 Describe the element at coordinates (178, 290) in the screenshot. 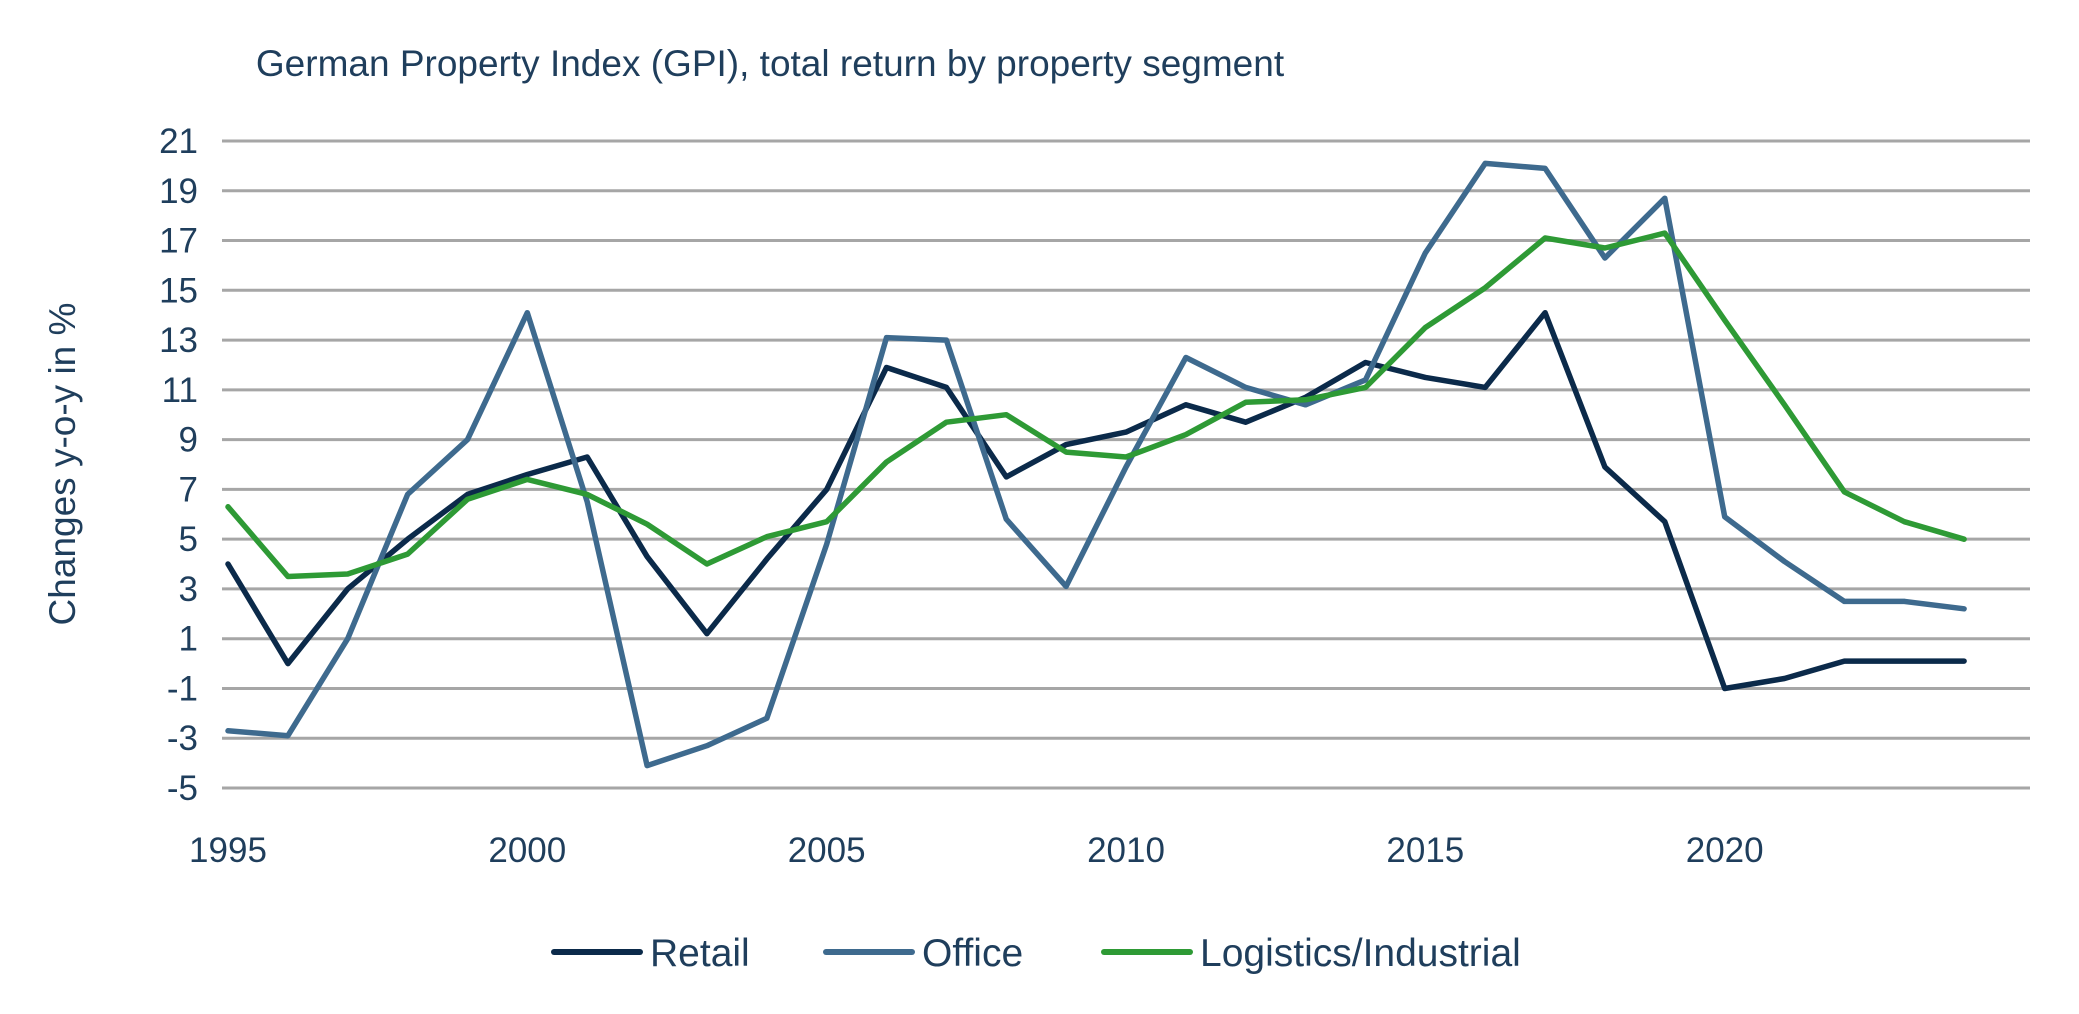

I see `y-tick-label: 15` at that location.